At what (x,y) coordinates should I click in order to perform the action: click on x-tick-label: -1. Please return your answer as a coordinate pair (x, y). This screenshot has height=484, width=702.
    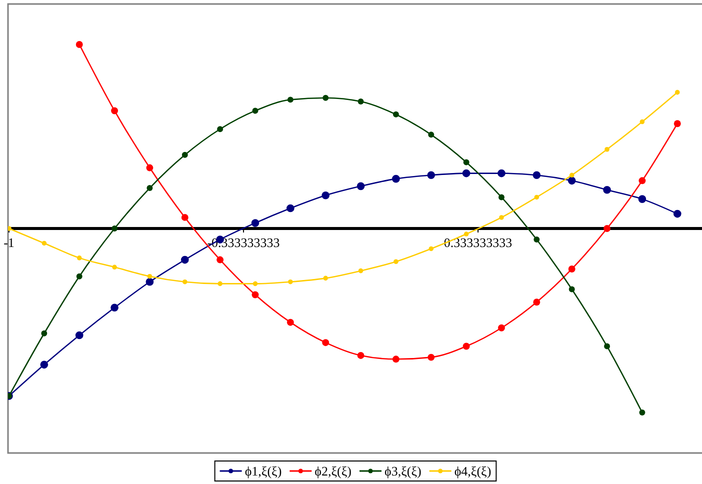
    Looking at the image, I should click on (9, 242).